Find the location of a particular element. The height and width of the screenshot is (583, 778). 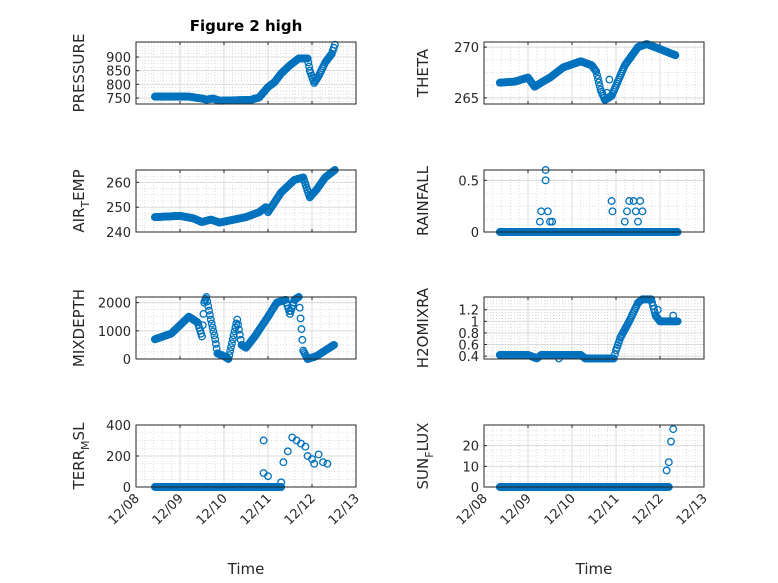

axes-background is located at coordinates (594, 201).